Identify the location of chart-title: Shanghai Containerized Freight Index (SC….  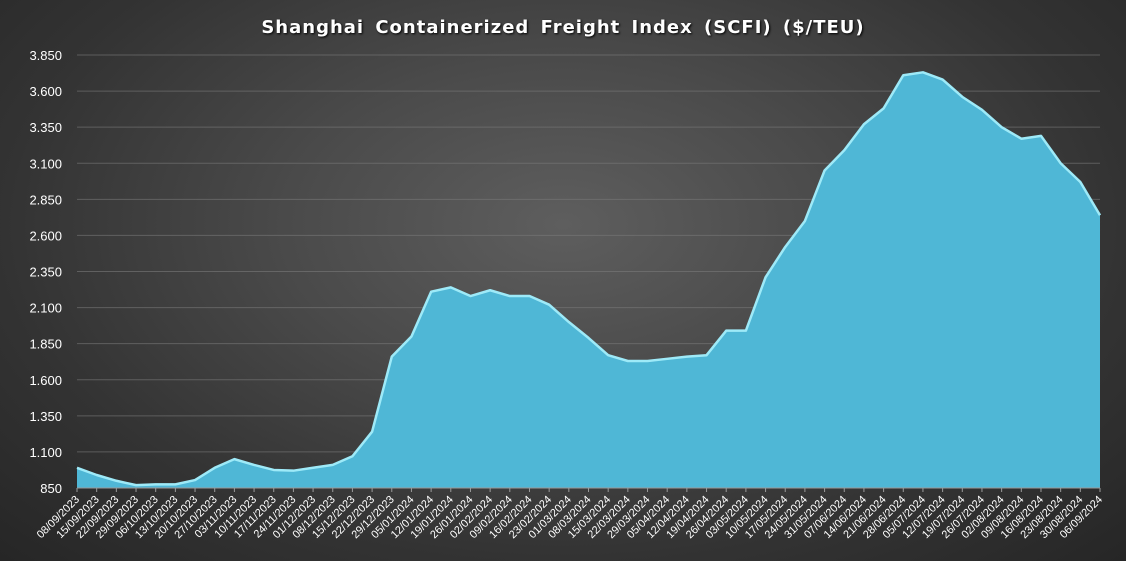
(563, 27).